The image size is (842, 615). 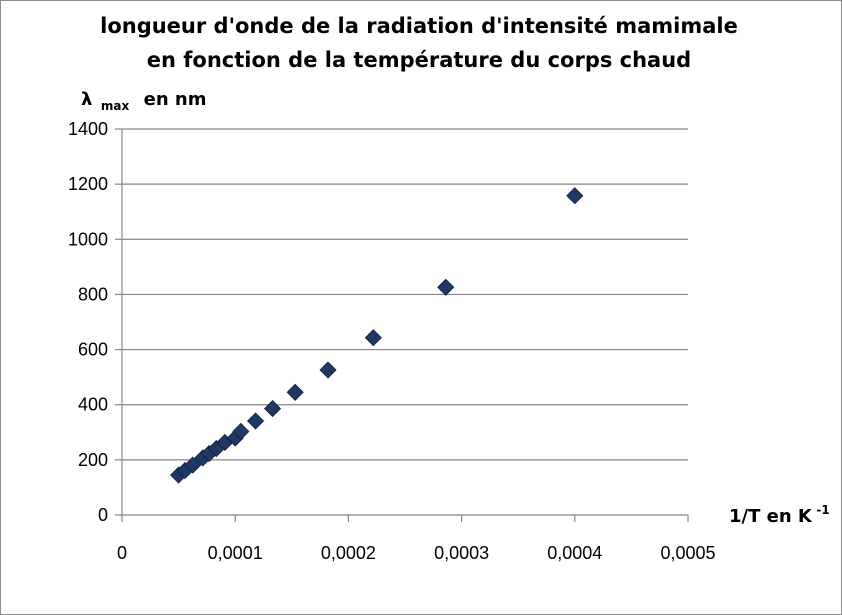 I want to click on x-axis-title-text: 1/T en K, so click(x=771, y=516).